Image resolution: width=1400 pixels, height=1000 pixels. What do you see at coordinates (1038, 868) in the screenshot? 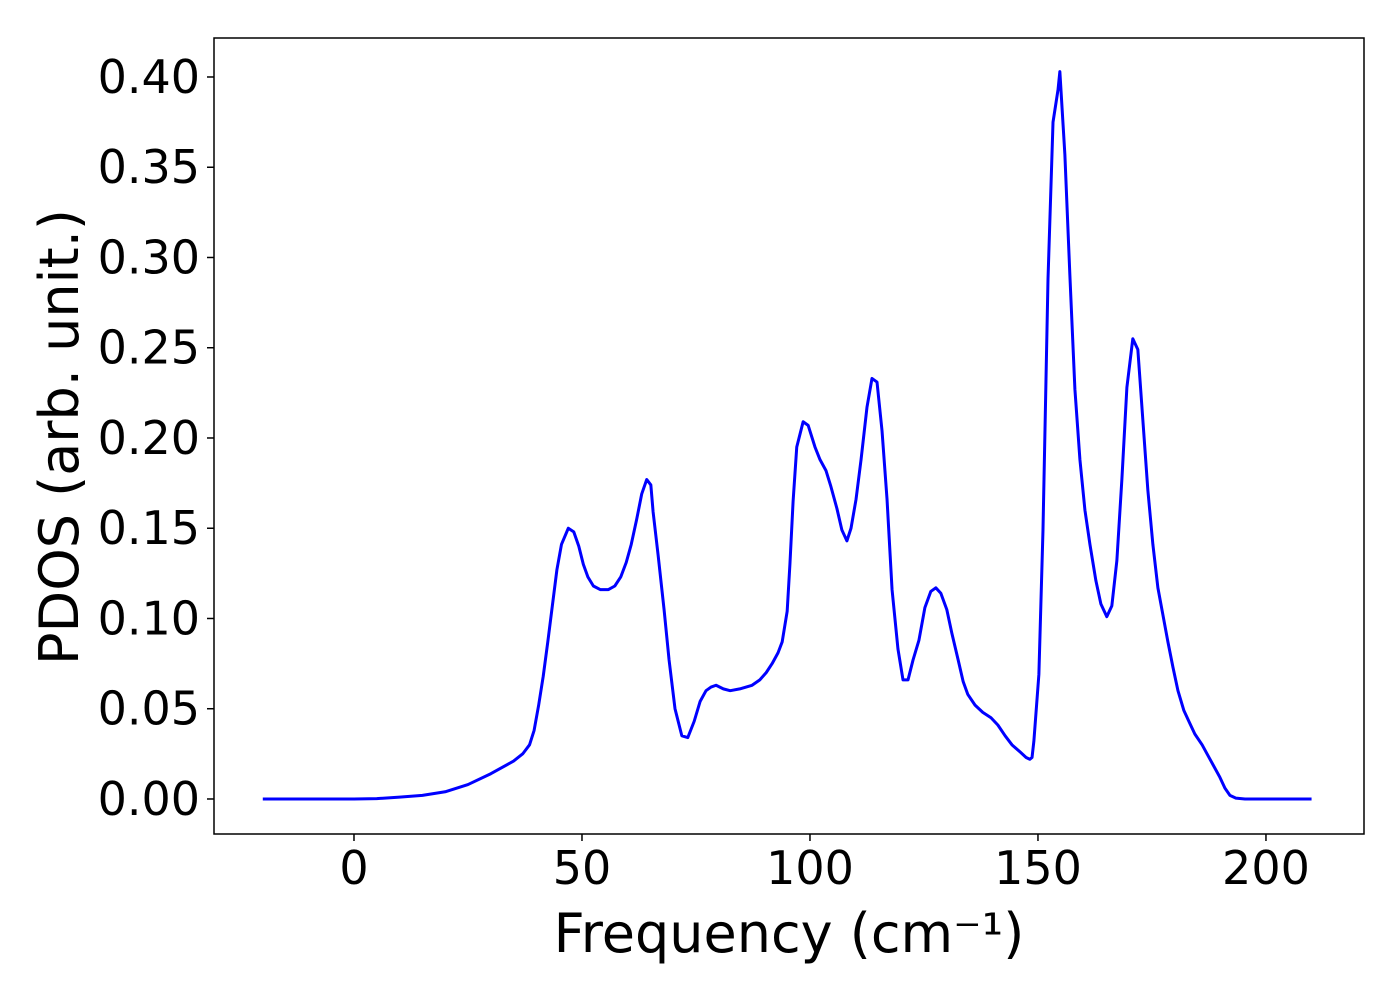
I see `x-tick-label: 150` at bounding box center [1038, 868].